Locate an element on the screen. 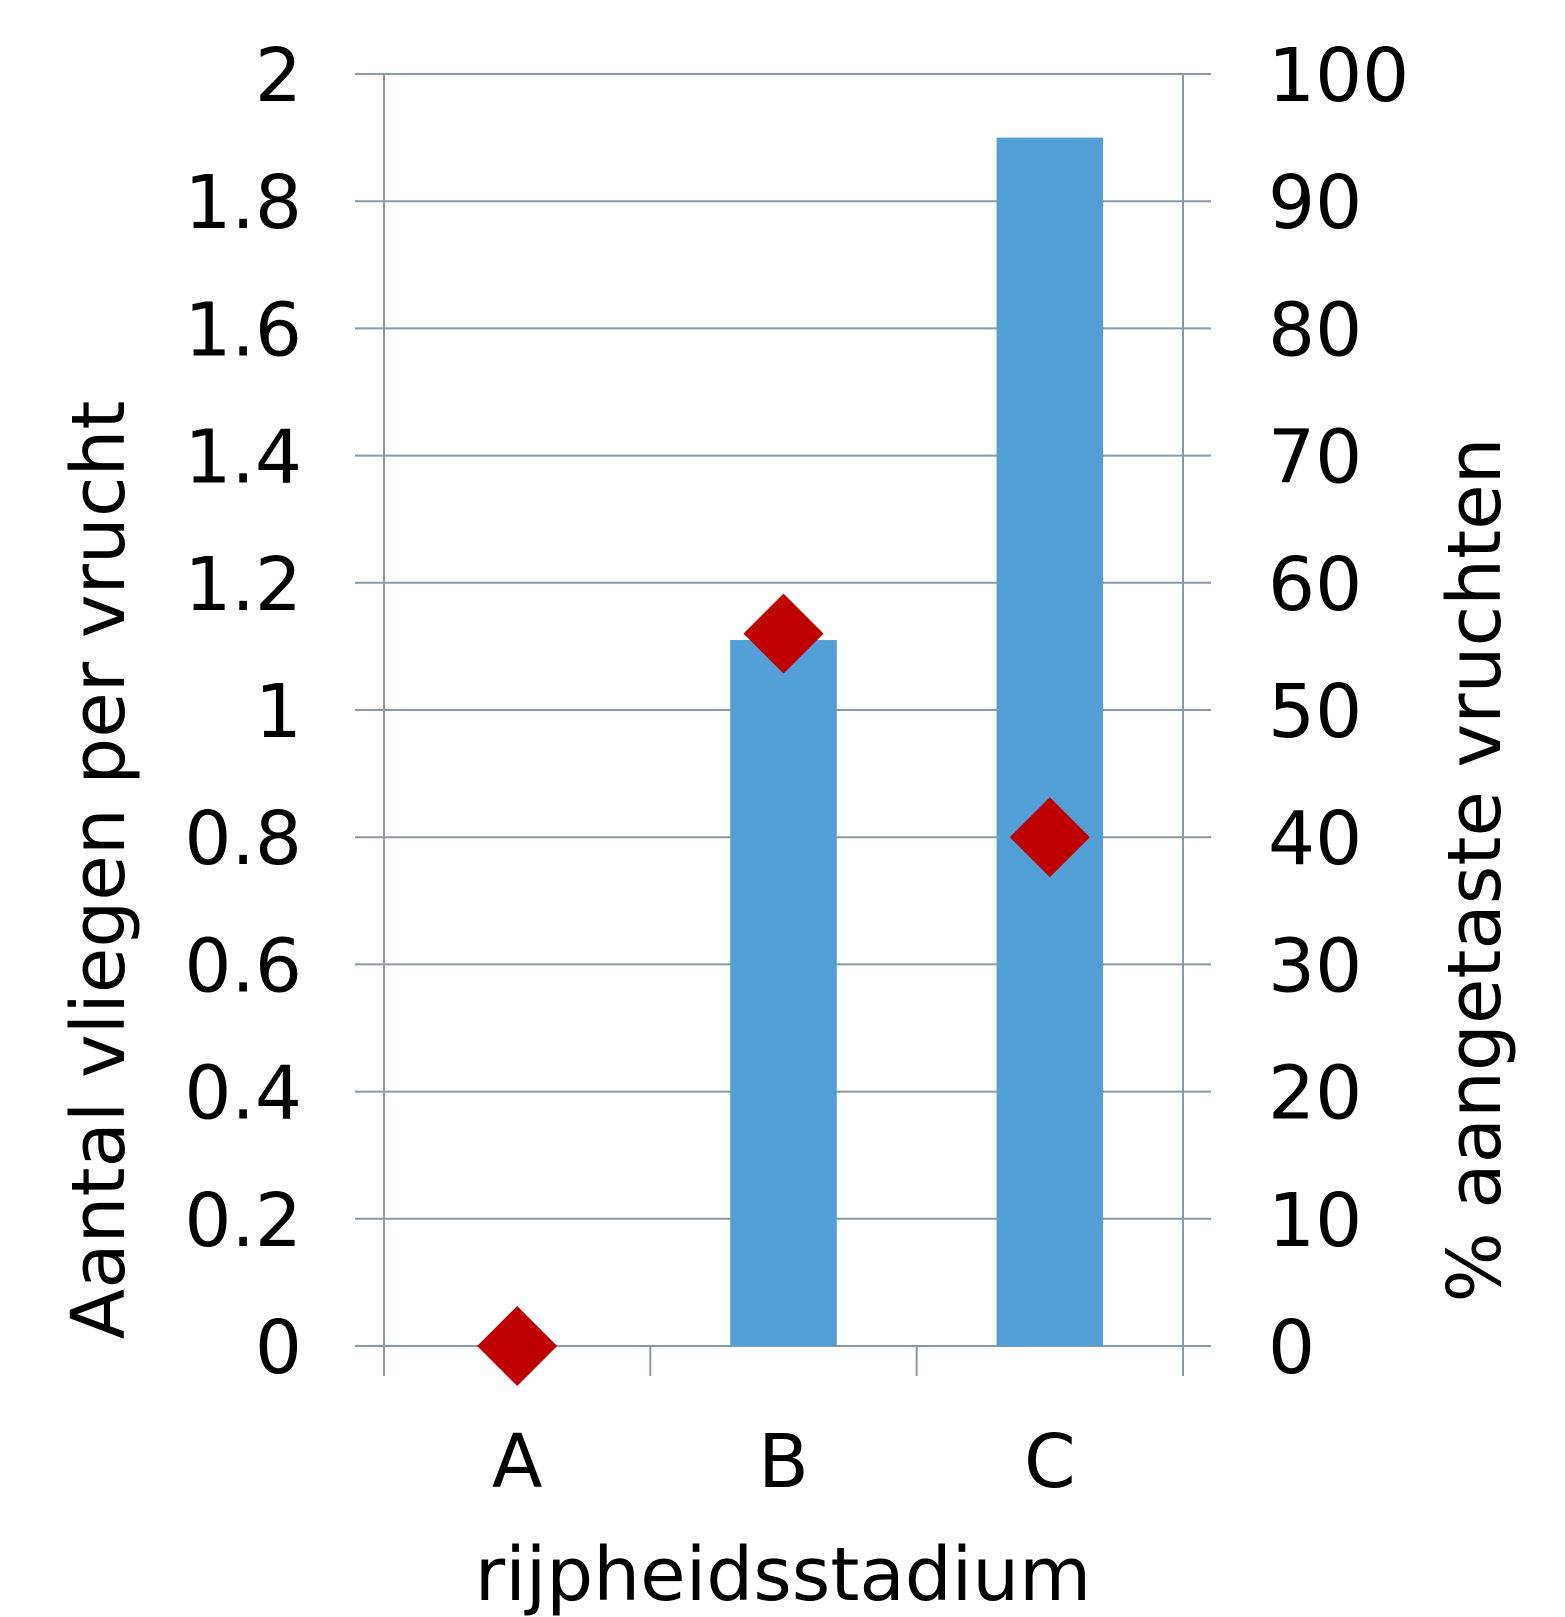 The image size is (1565, 1617). y2-tick-label: 70 is located at coordinates (1315, 458).